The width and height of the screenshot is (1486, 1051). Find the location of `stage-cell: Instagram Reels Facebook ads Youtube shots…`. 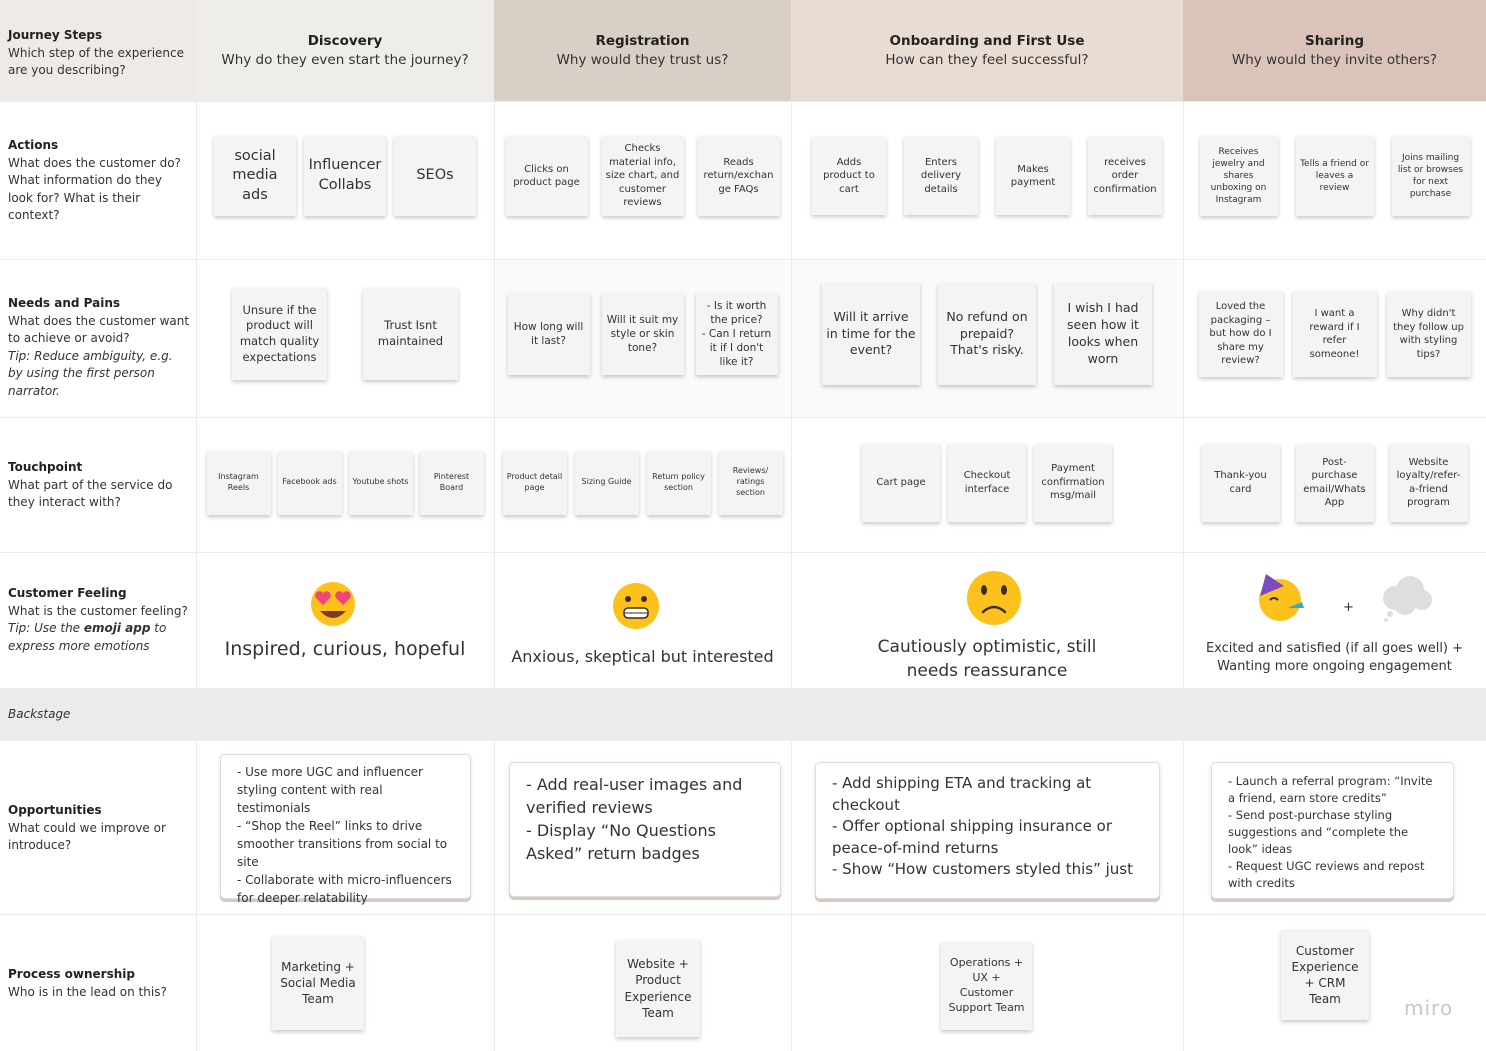

stage-cell: Instagram Reels Facebook ads Youtube shots… is located at coordinates (345, 484).